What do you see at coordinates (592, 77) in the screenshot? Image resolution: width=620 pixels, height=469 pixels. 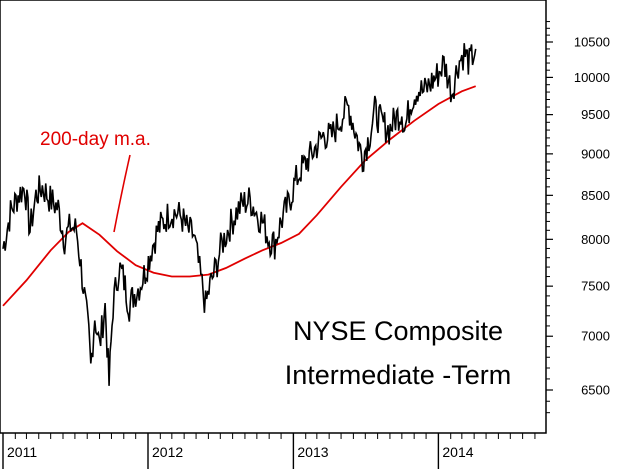 I see `y-tick-label-10000: 10000` at bounding box center [592, 77].